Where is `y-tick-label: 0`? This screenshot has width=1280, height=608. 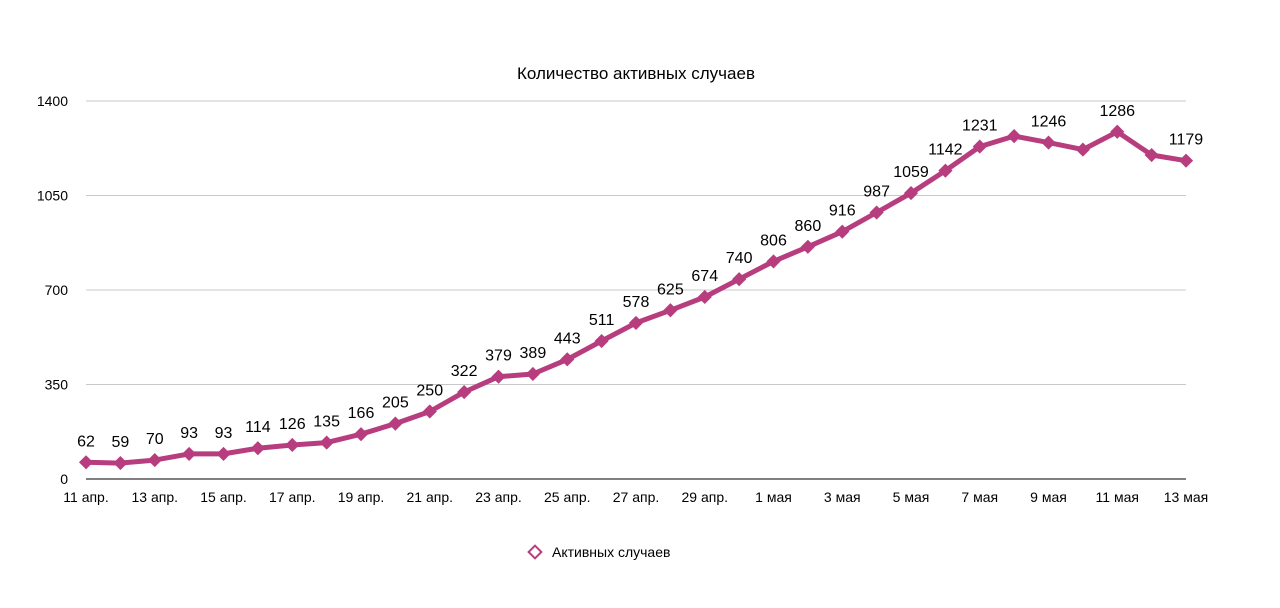
y-tick-label: 0 is located at coordinates (64, 479).